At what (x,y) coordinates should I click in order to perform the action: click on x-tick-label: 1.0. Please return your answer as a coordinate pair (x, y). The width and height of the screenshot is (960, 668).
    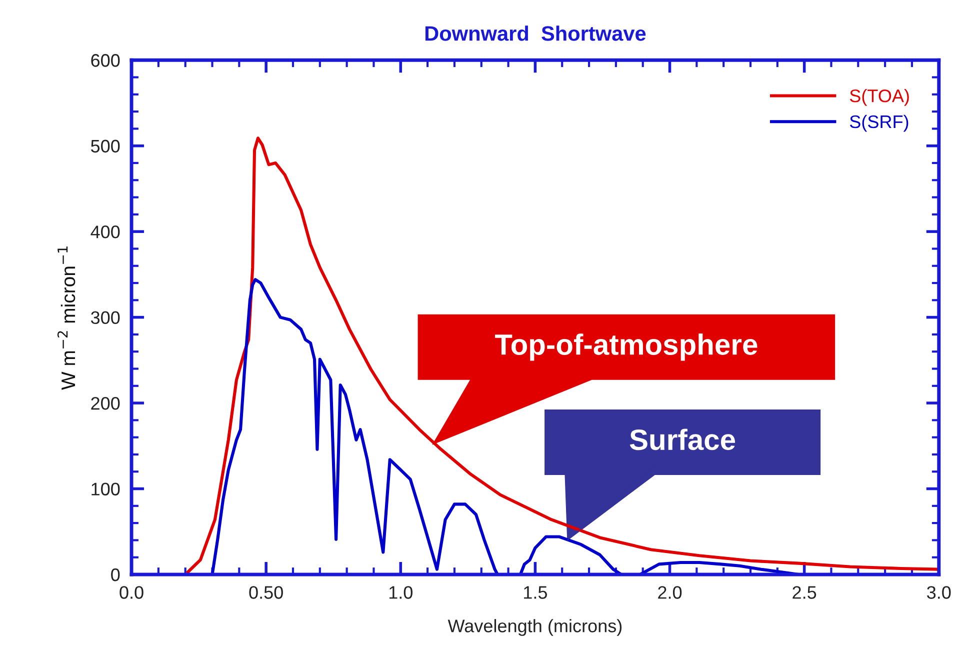
    Looking at the image, I should click on (400, 592).